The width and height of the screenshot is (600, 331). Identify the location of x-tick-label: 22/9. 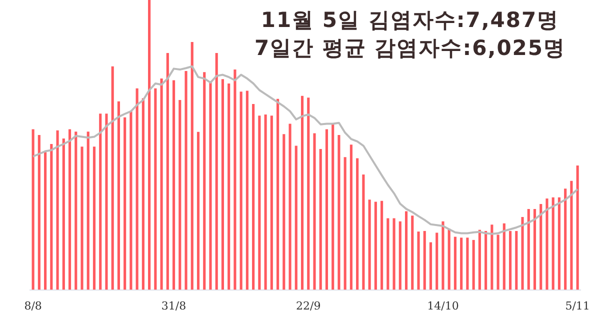
(308, 305).